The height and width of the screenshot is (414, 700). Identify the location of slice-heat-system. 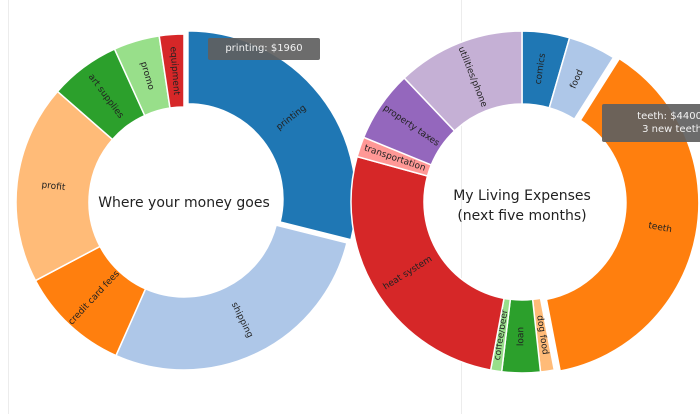
(427, 263).